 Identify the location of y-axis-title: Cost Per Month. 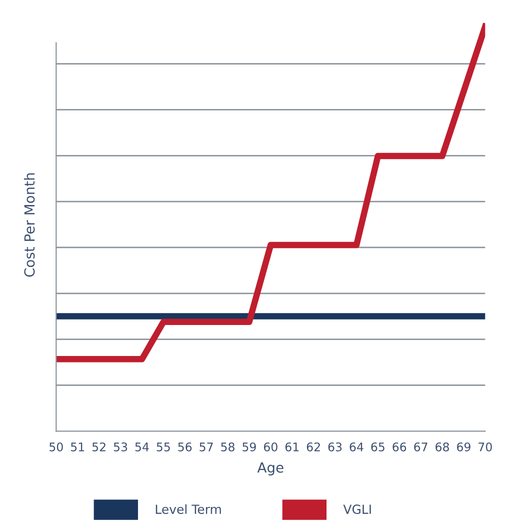
(29, 225).